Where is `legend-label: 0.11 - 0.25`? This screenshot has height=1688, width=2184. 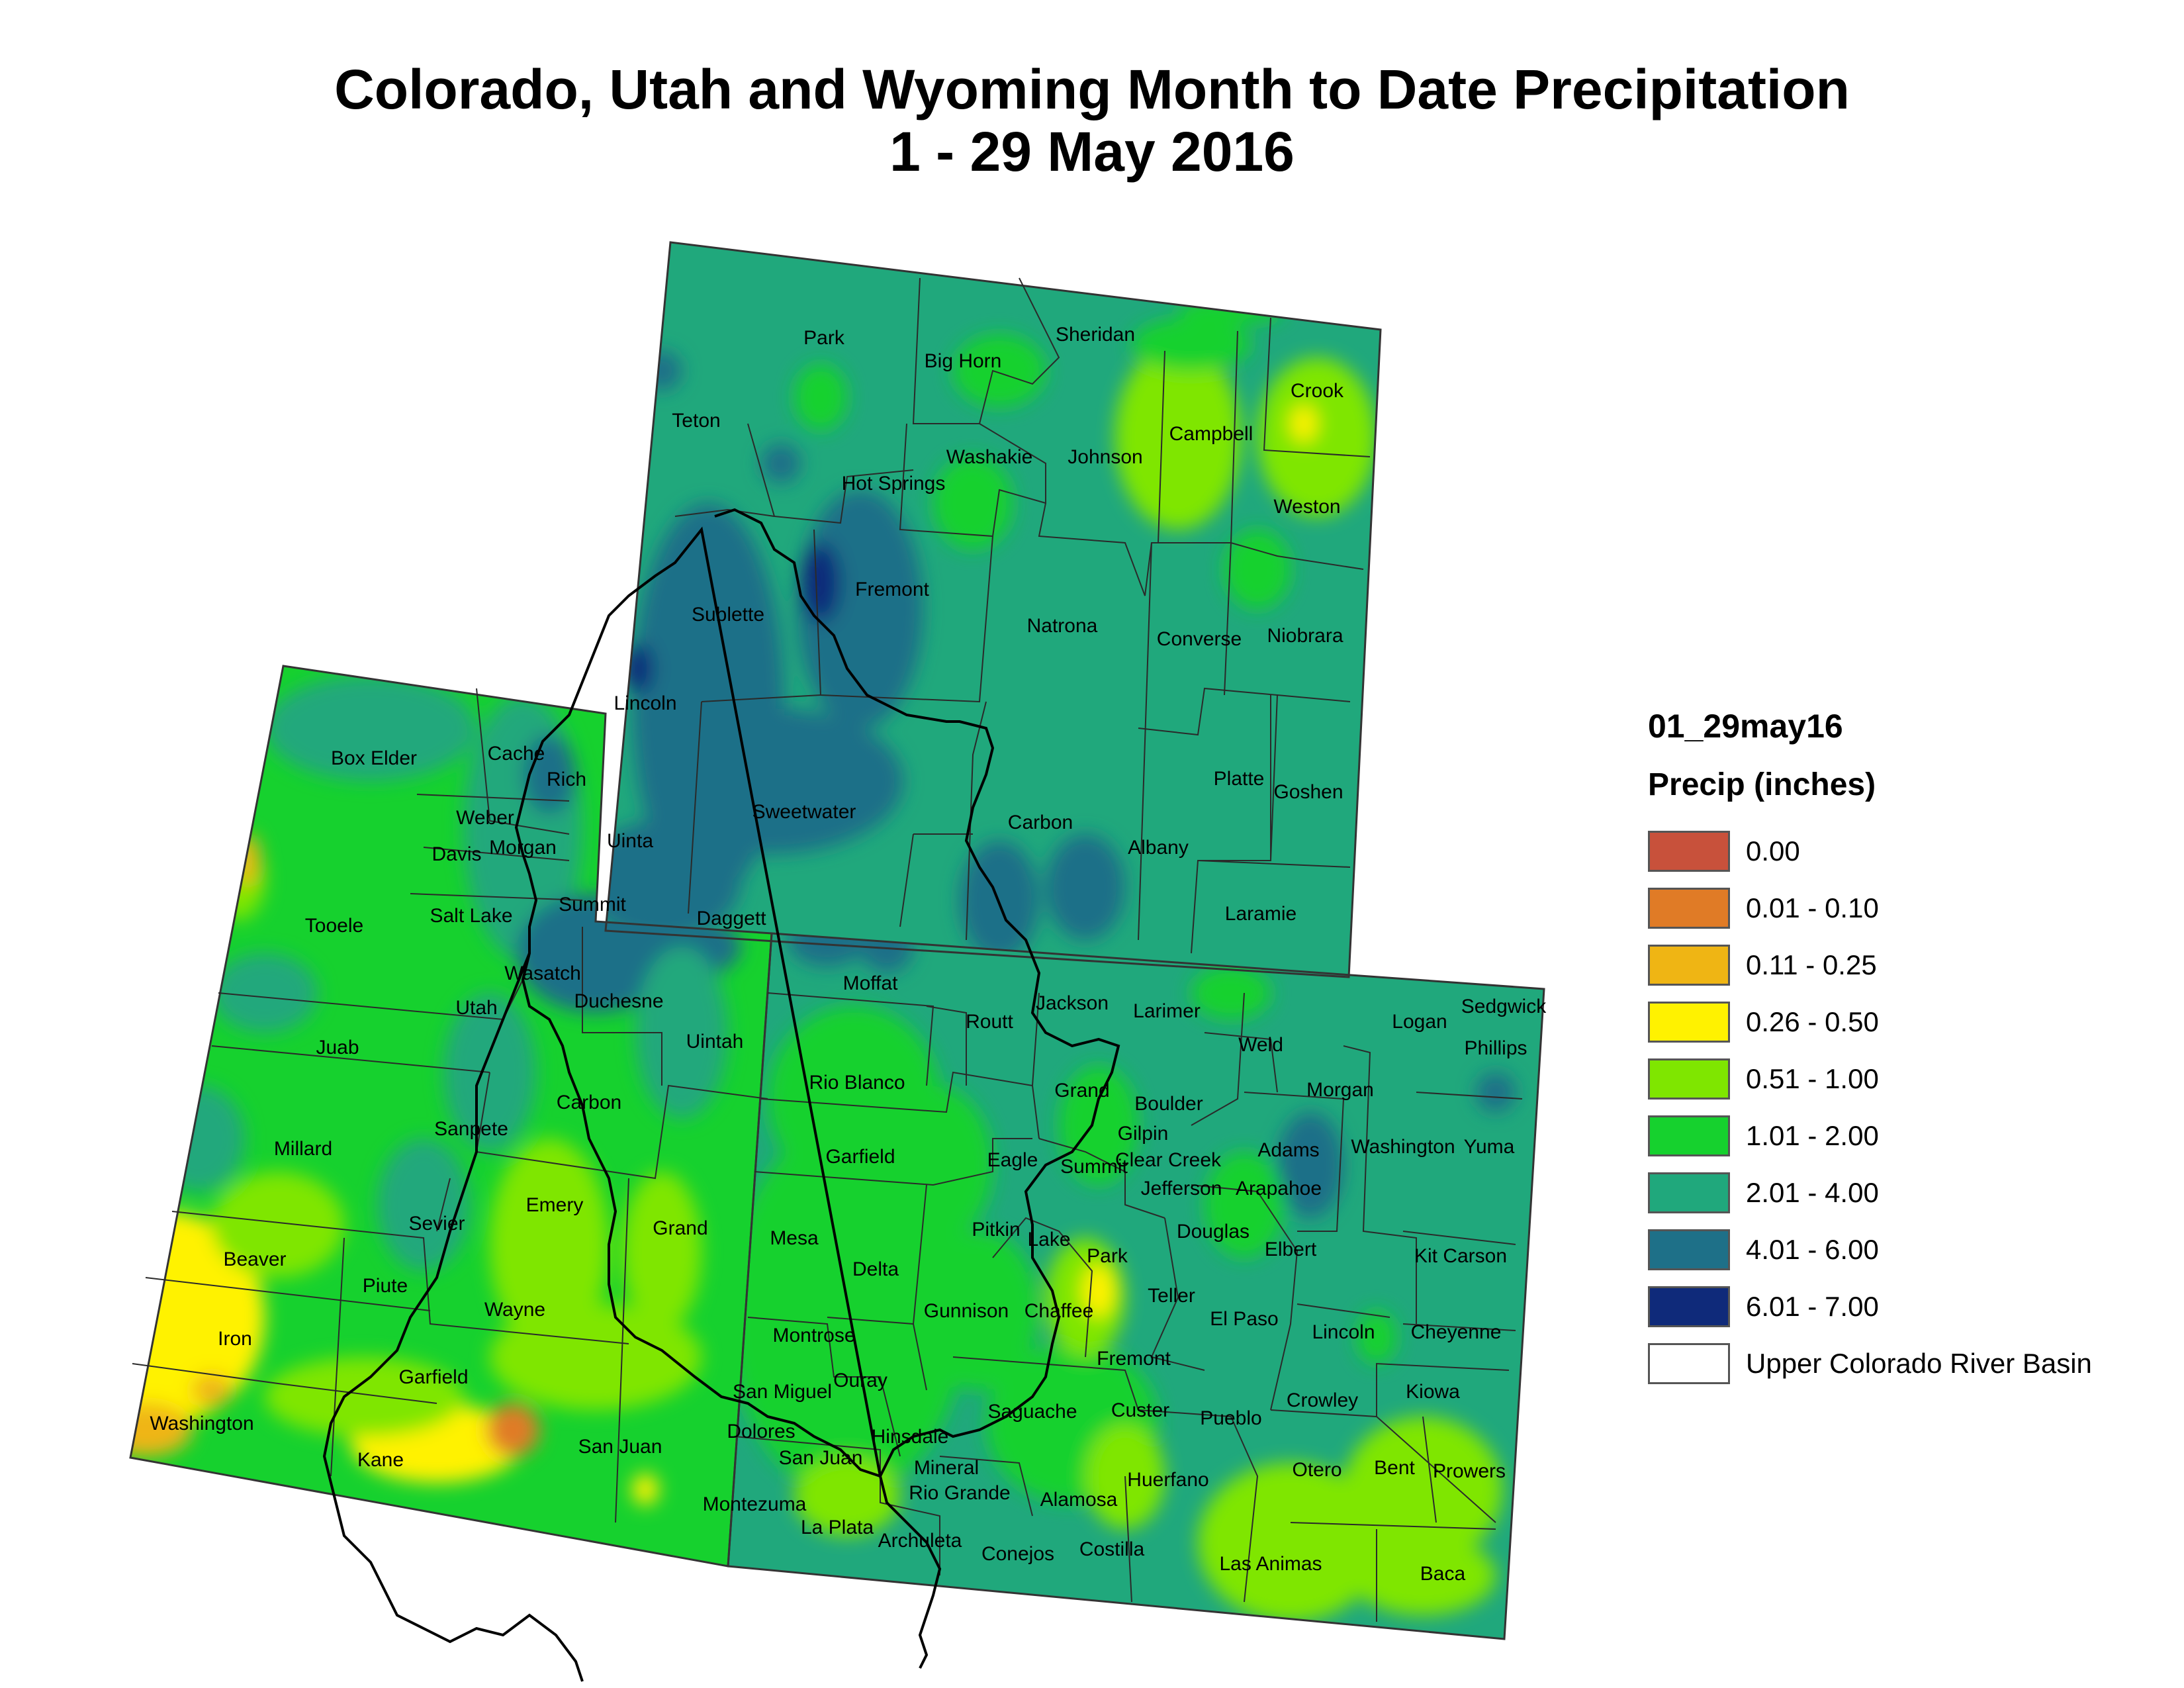 legend-label: 0.11 - 0.25 is located at coordinates (1812, 964).